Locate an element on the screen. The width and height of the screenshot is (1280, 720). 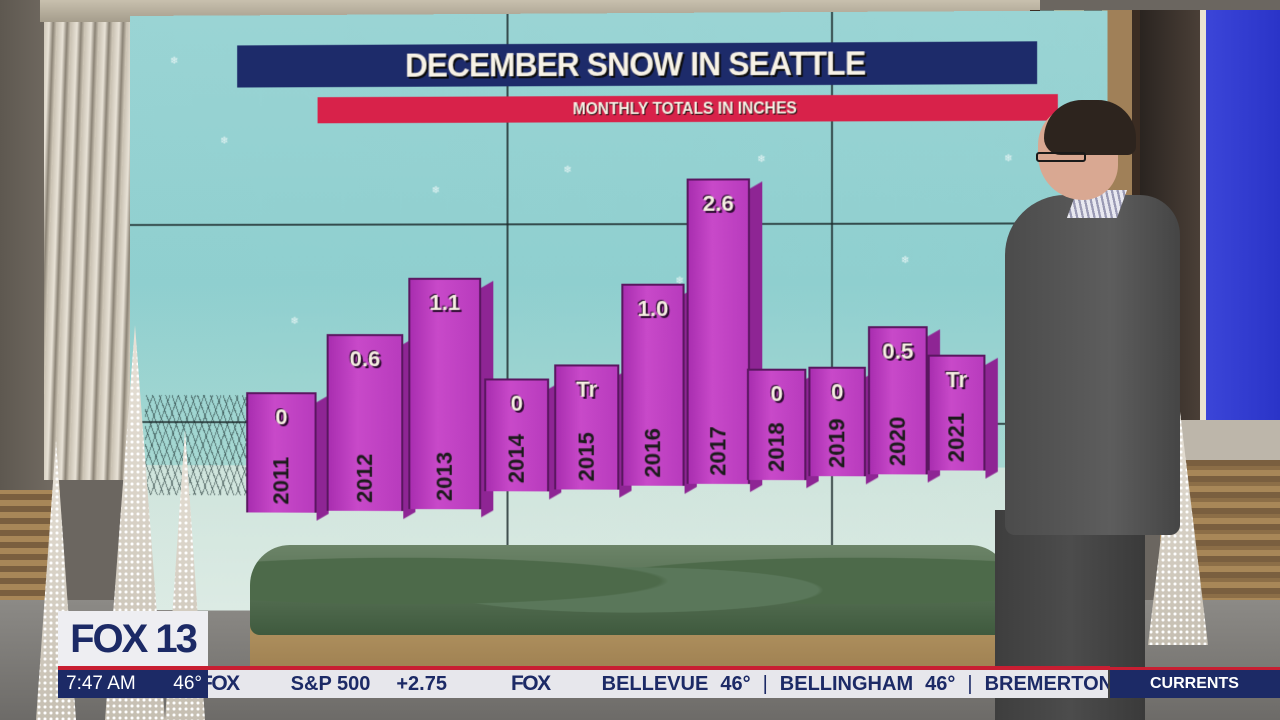
station-logo: FOX 13 is located at coordinates (133, 639).